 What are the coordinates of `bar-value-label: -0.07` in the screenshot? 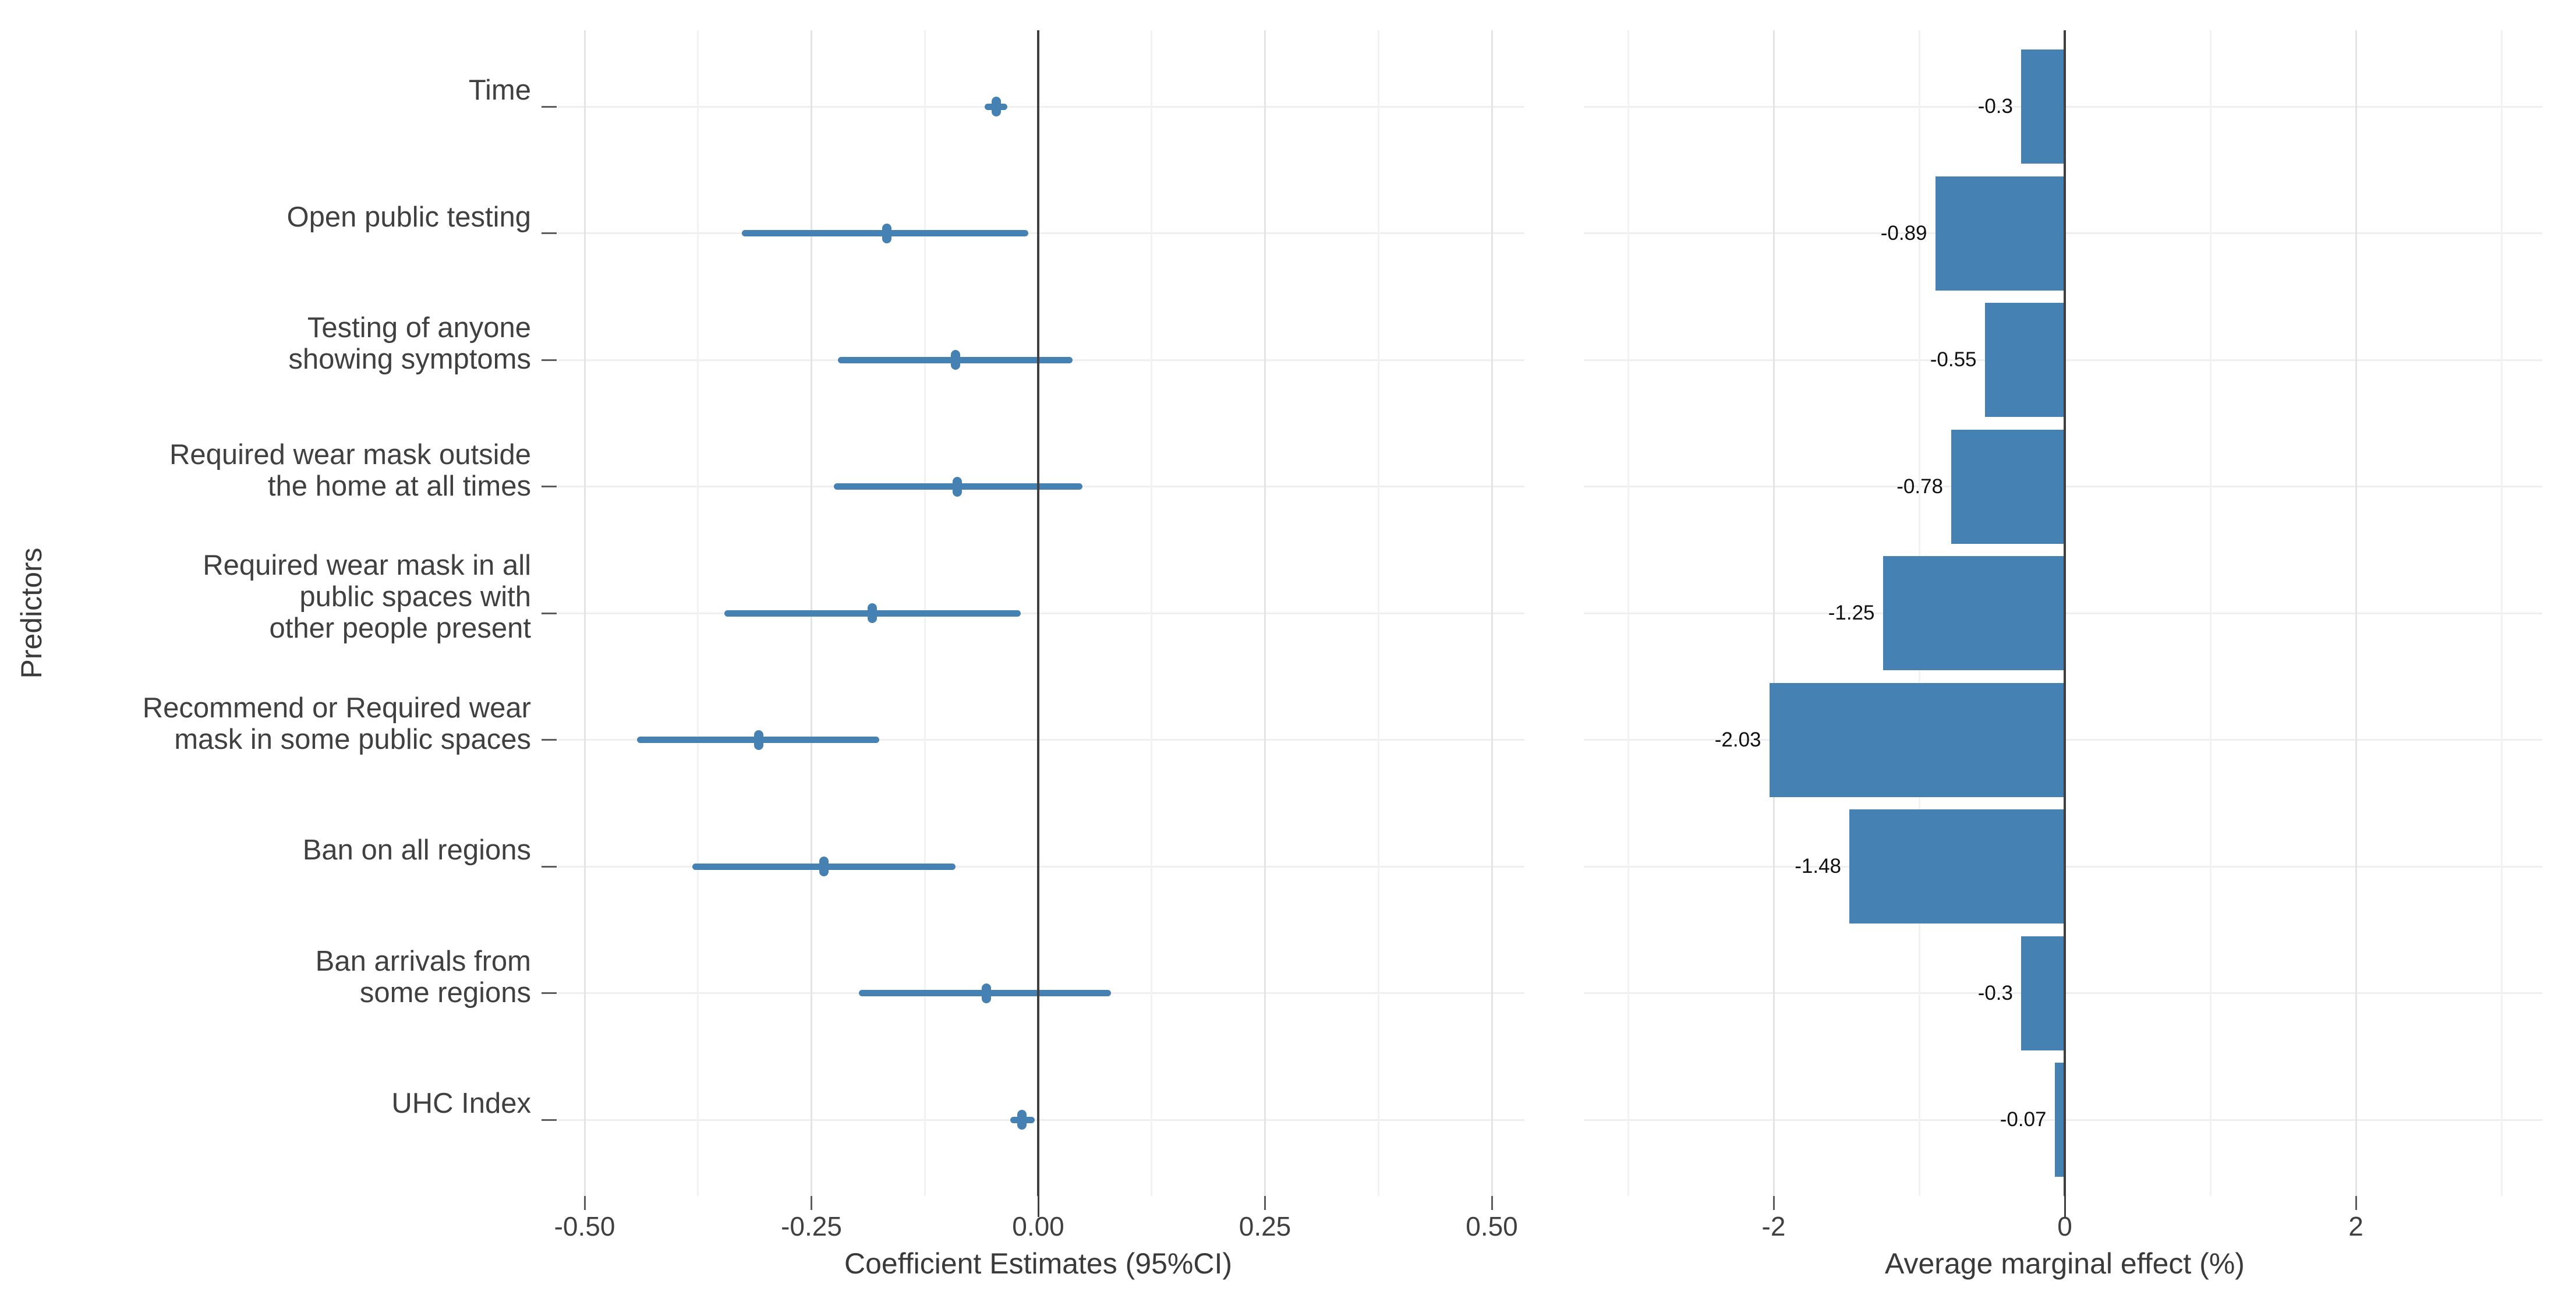 It's located at (2024, 1119).